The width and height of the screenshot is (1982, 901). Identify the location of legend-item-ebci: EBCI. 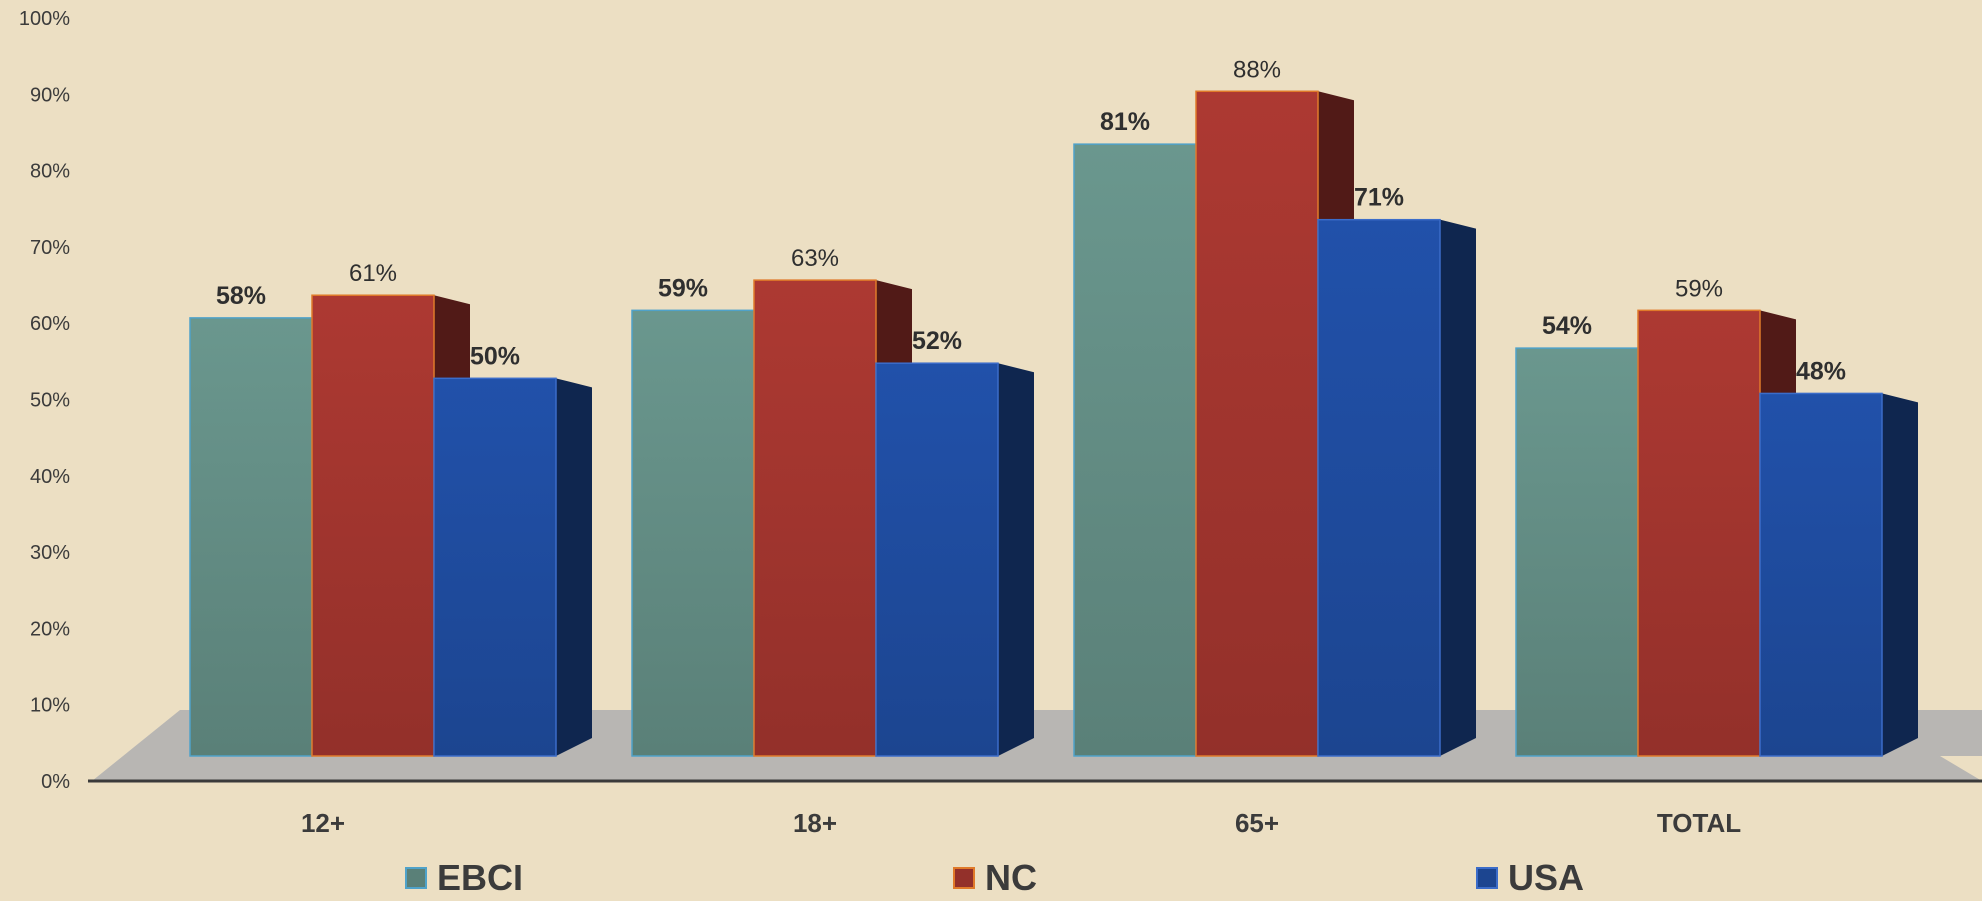
(464, 878).